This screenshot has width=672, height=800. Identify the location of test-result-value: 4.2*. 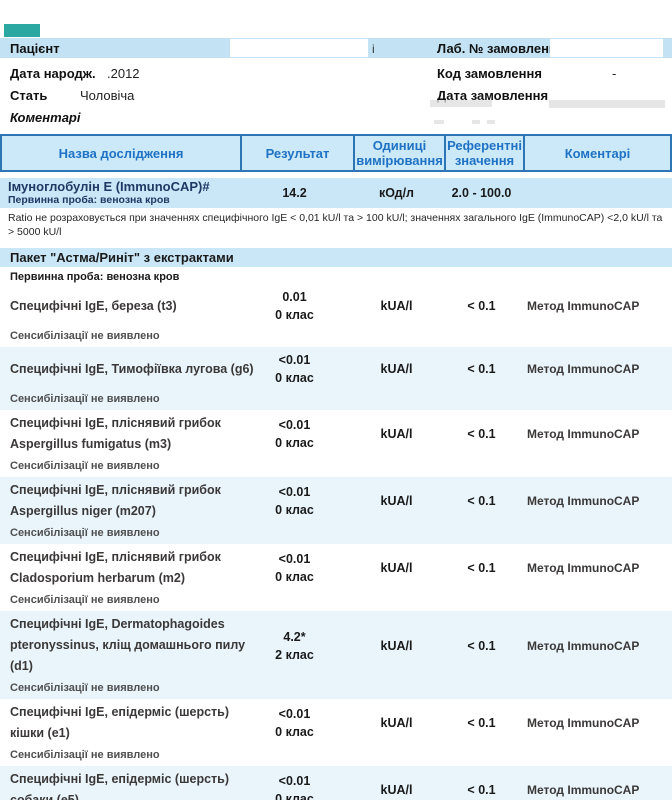
(294, 636).